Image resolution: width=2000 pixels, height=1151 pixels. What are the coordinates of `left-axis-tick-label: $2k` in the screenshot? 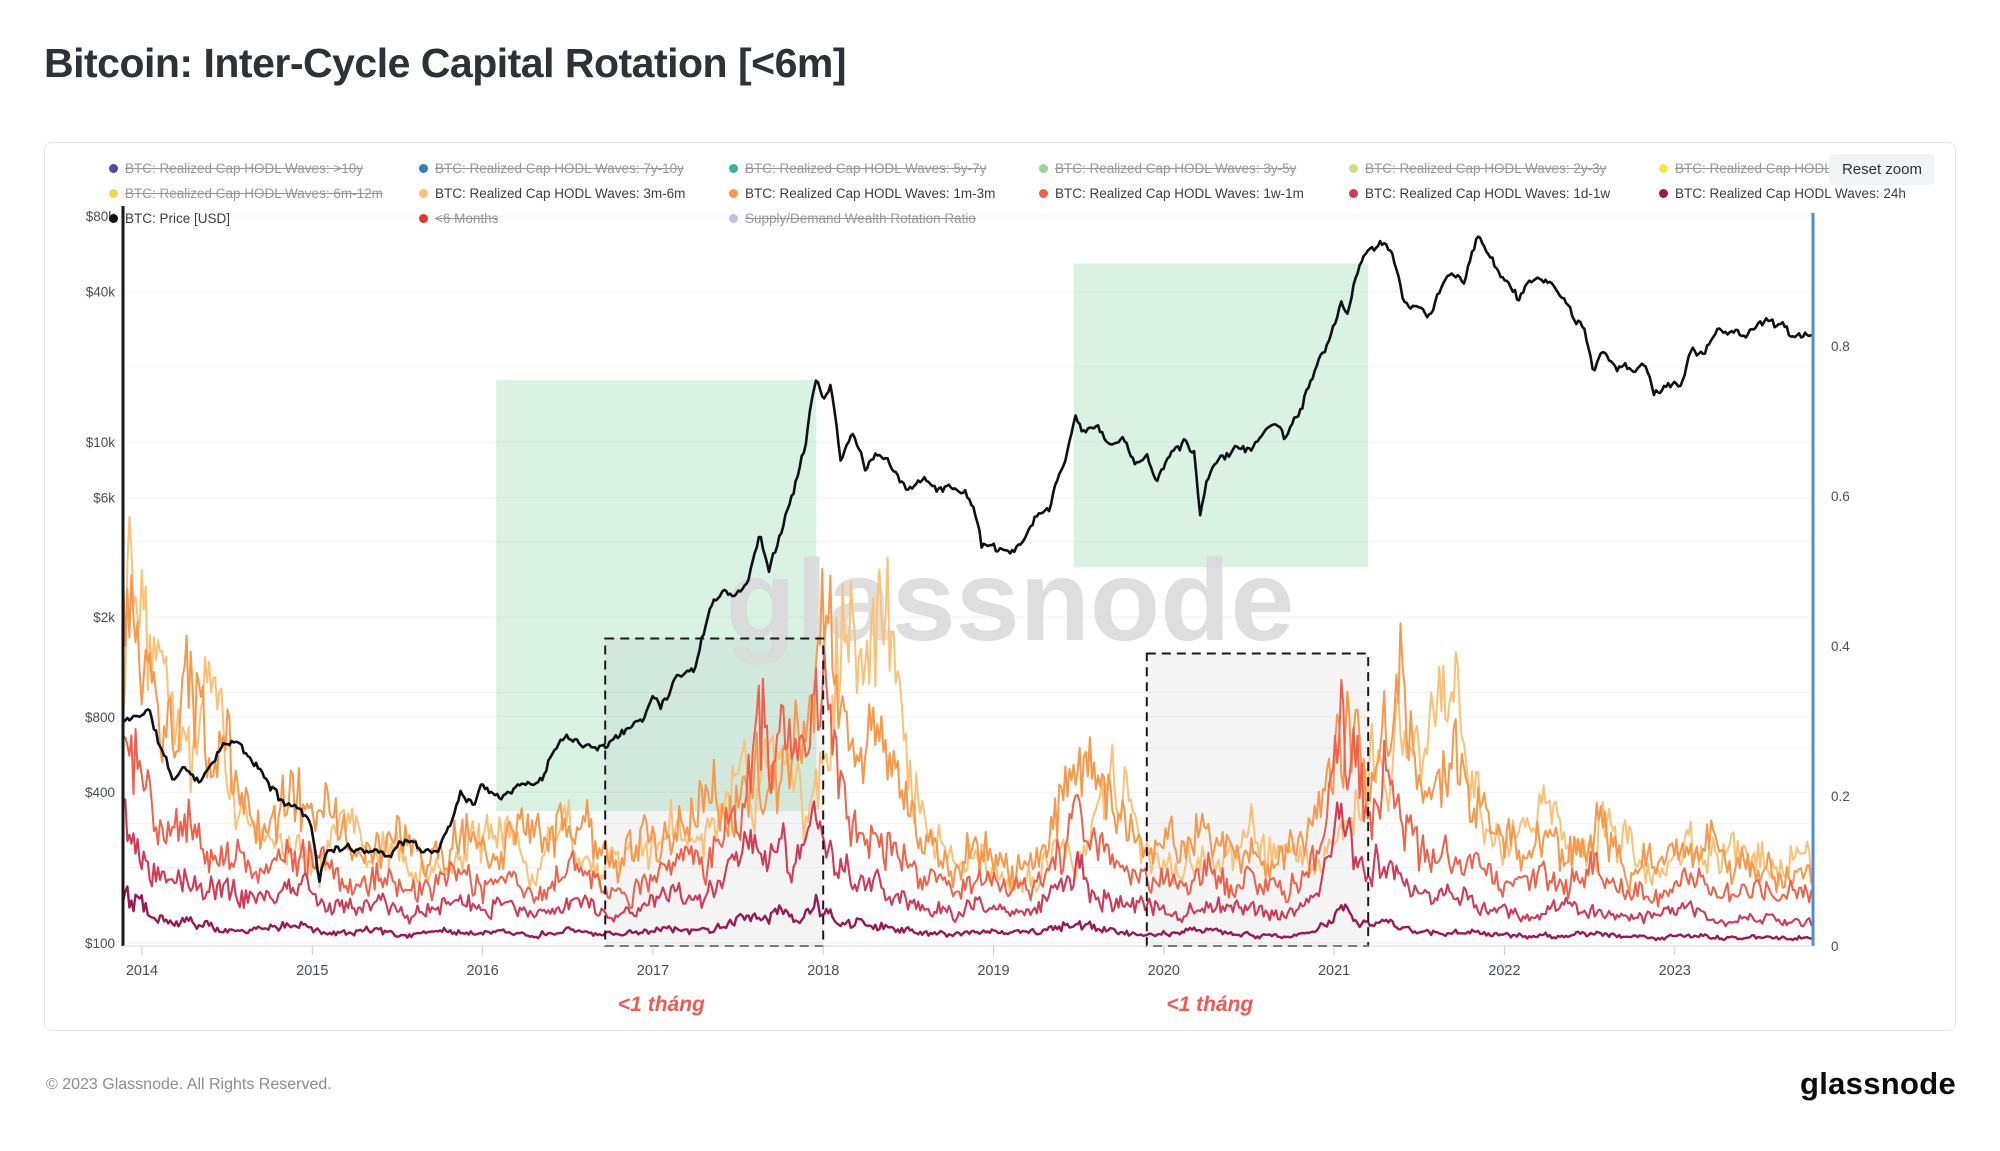 It's located at (104, 617).